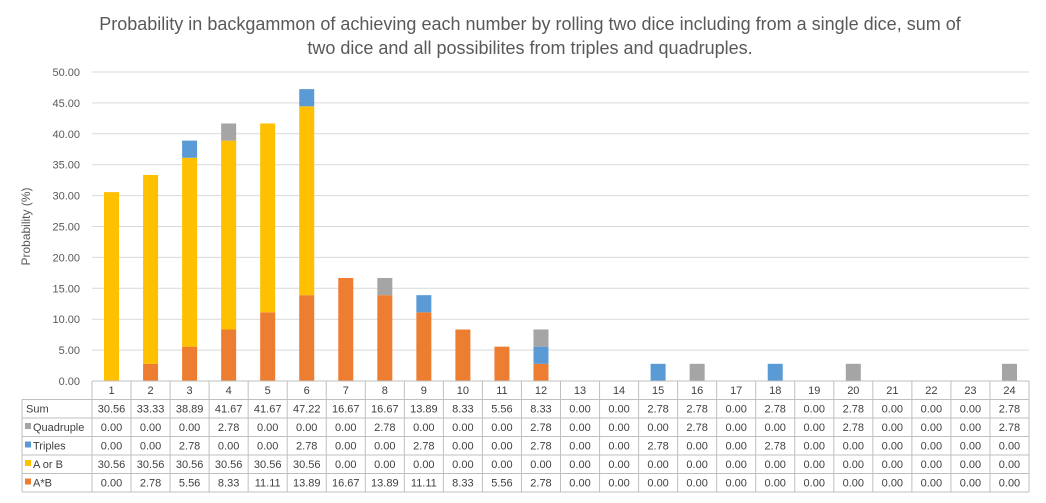  I want to click on table-cell-a-b-21: 0.00, so click(892, 484).